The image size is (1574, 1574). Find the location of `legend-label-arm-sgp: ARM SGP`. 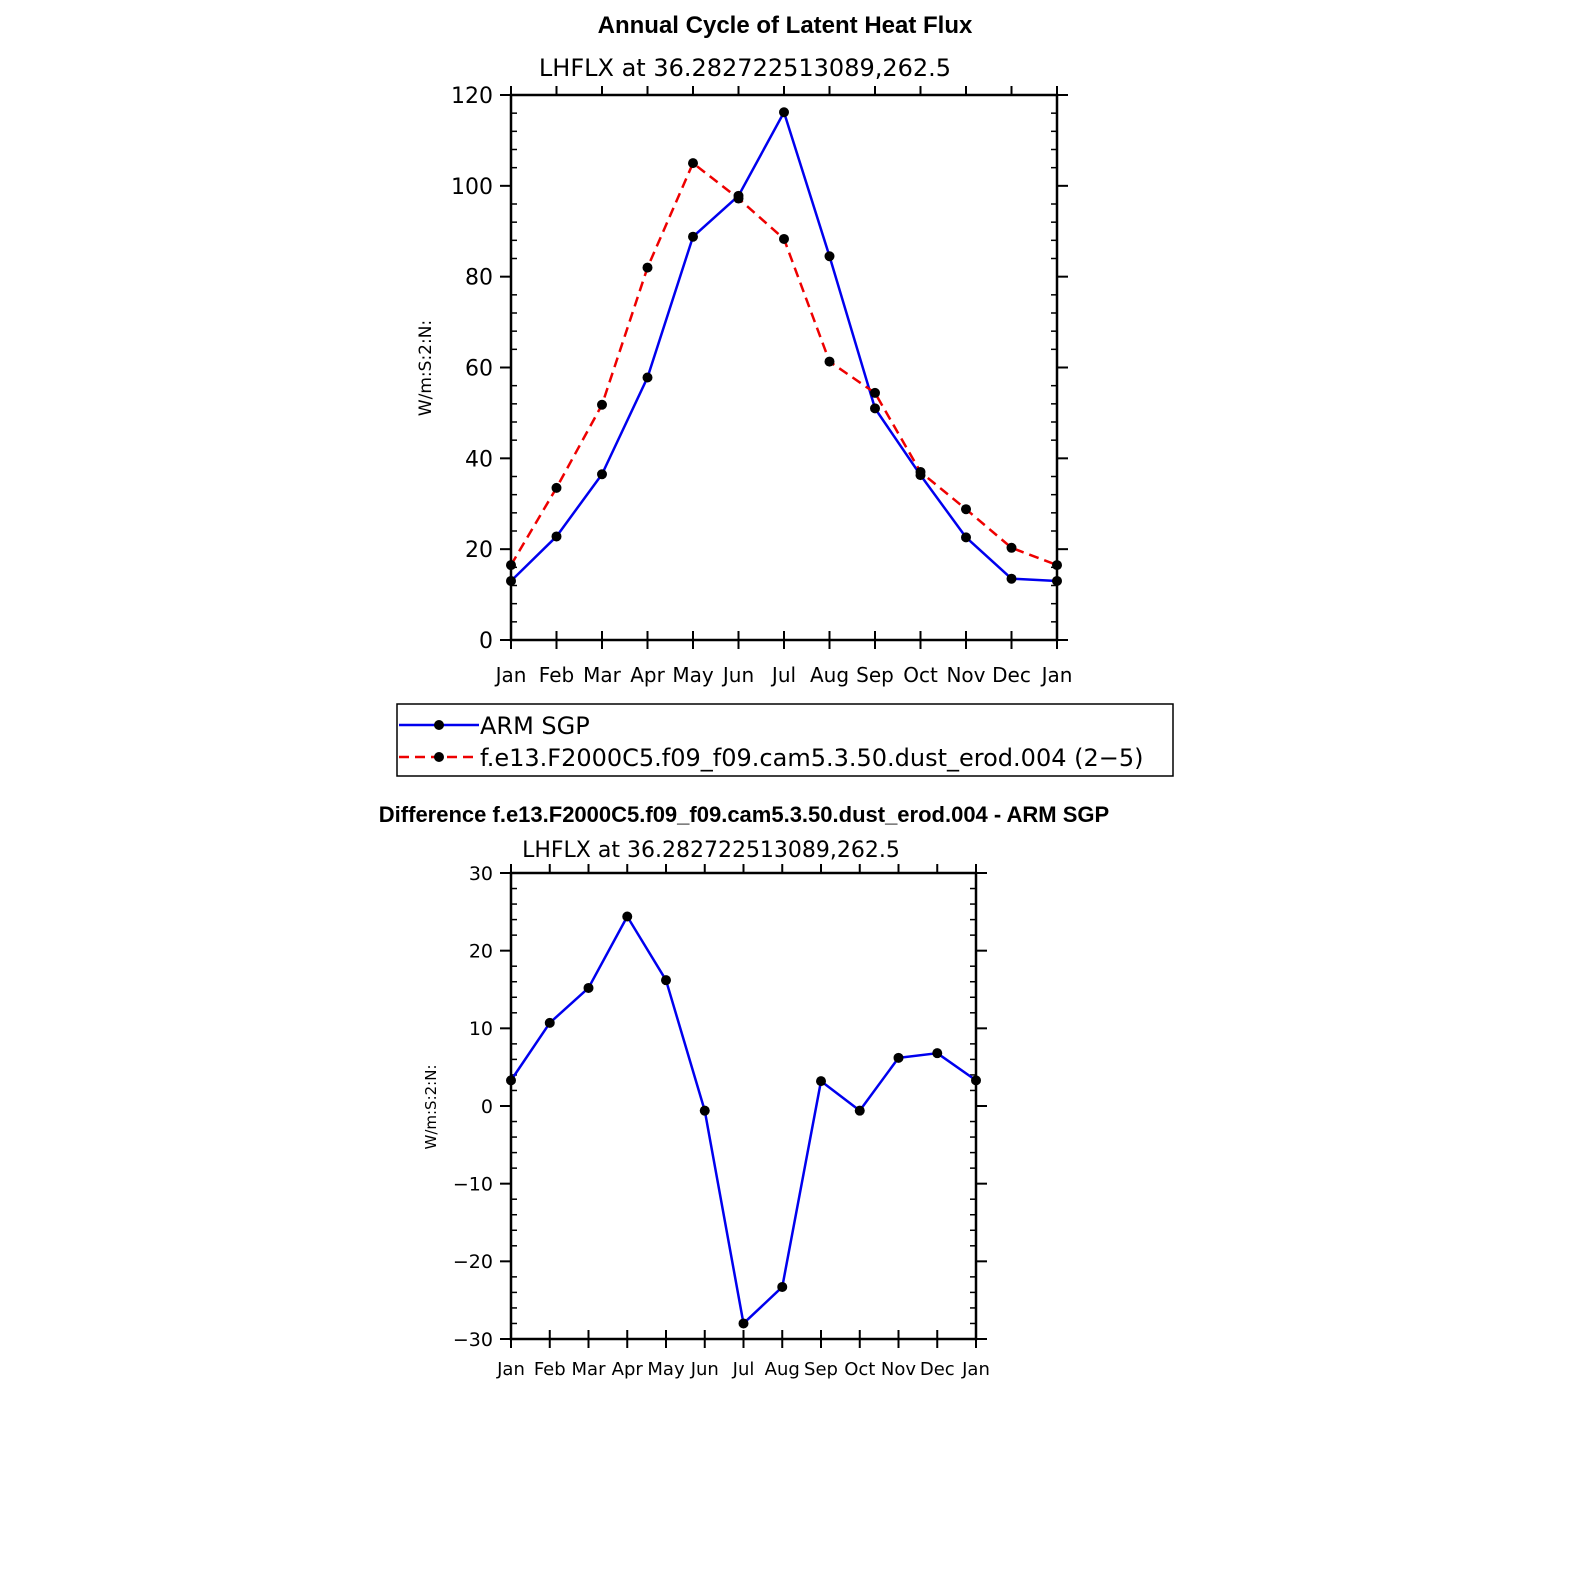

legend-label-arm-sgp: ARM SGP is located at coordinates (535, 726).